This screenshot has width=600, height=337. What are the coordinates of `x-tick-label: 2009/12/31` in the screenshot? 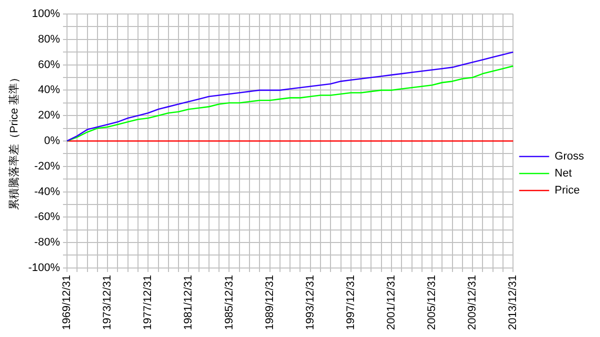 It's located at (472, 302).